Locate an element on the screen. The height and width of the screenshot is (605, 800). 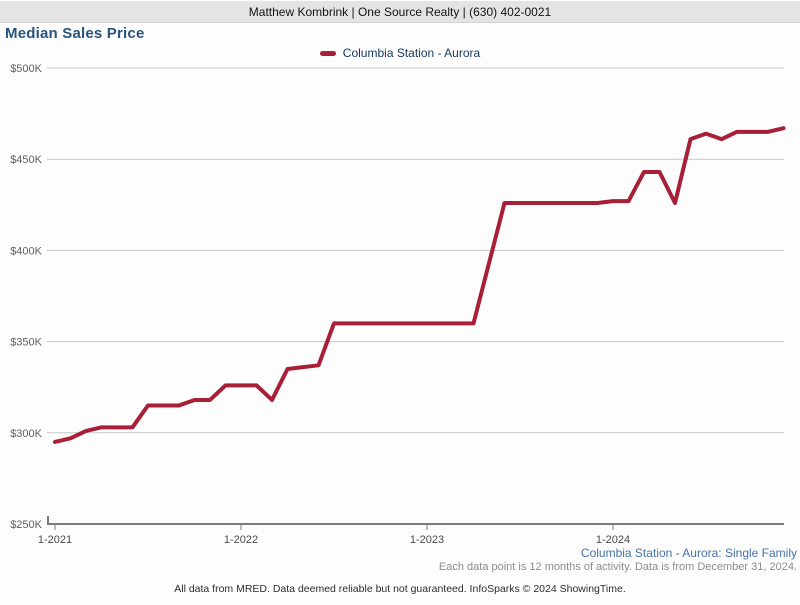
y-tick-label: $400K is located at coordinates (26, 251).